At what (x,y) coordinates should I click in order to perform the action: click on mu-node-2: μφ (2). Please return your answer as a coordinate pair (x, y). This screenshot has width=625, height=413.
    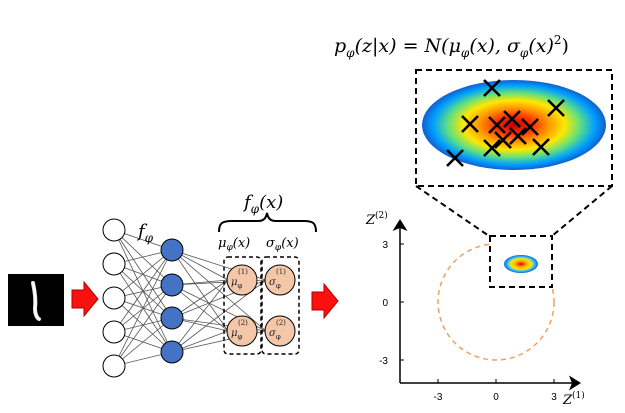
    Looking at the image, I should click on (242, 331).